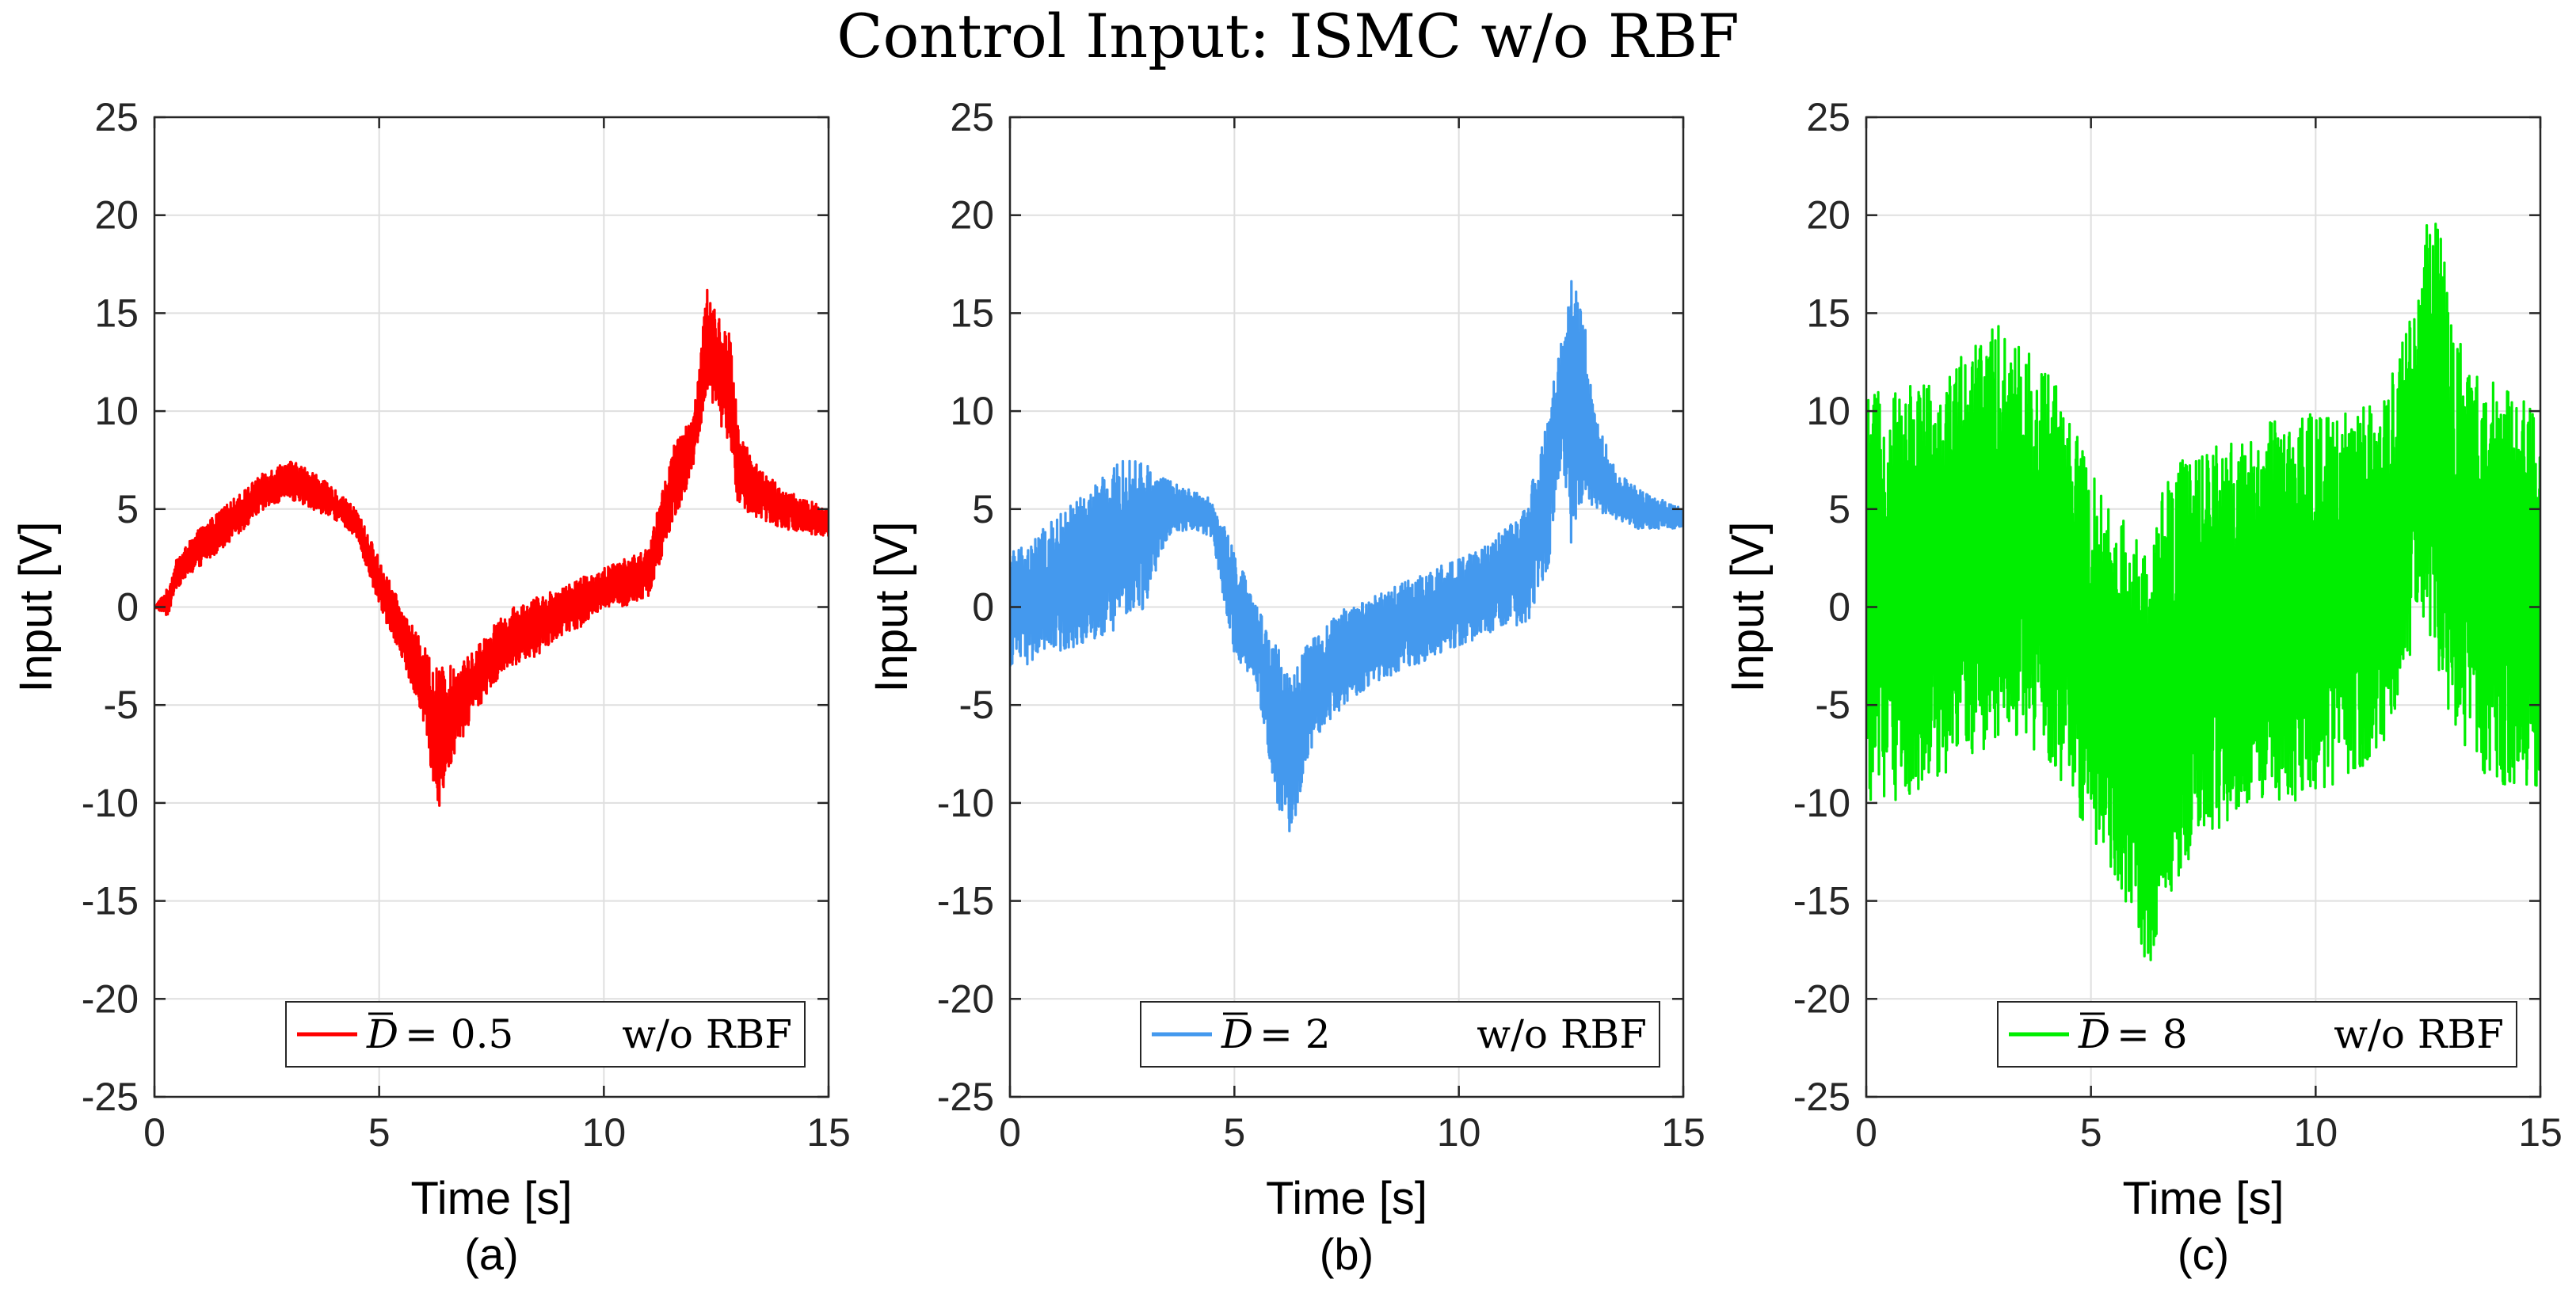  I want to click on panel-label: (a), so click(491, 1254).